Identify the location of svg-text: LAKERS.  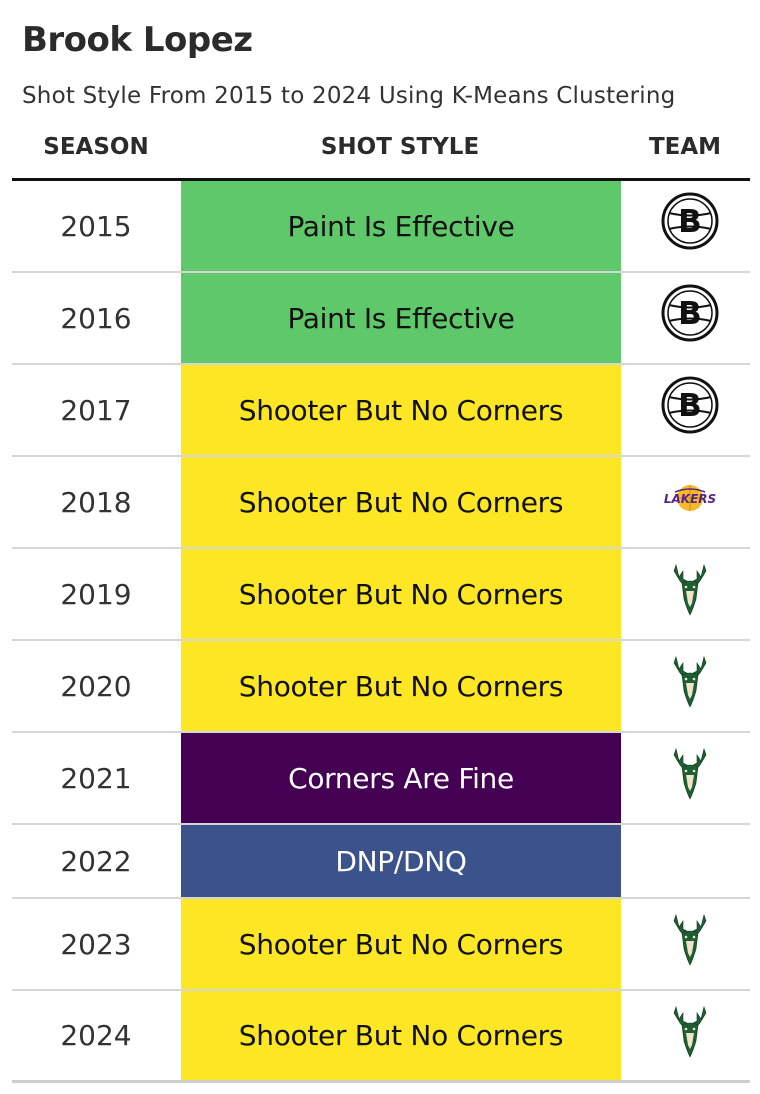
(690, 499).